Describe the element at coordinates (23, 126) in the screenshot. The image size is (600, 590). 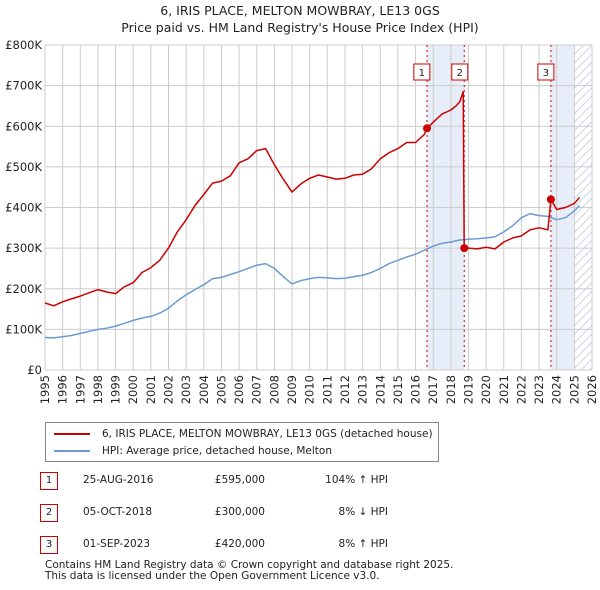
I see `y-tick-label: £600K` at that location.